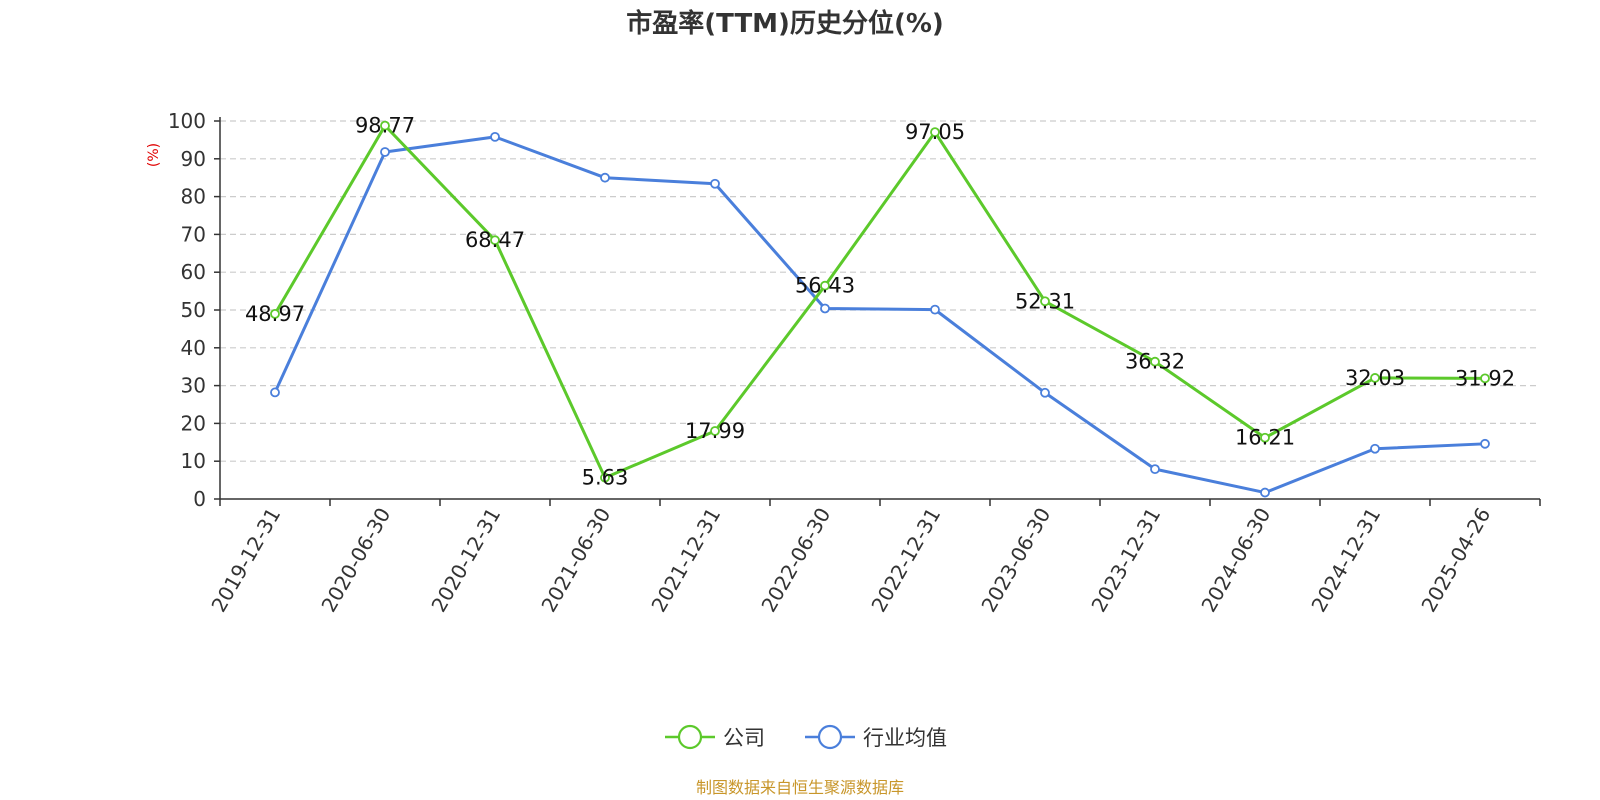 This screenshot has width=1600, height=800. I want to click on x-tick-label: 2025-04-26, so click(1455, 560).